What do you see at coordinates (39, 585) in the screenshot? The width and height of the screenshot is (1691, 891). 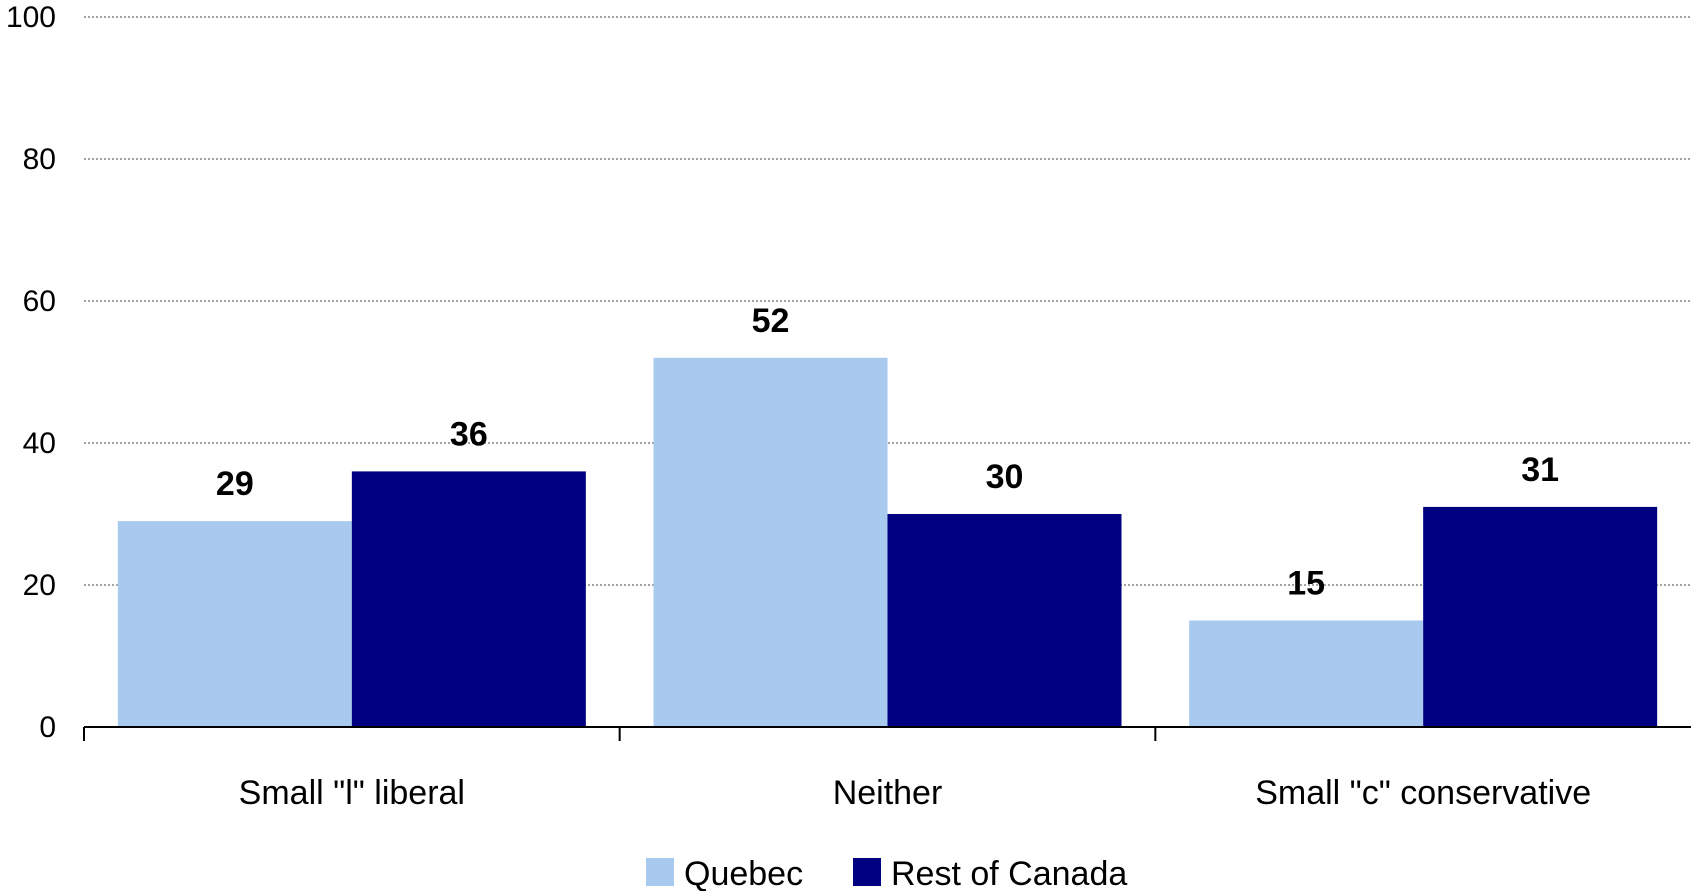 I see `y-tick-label: 20` at bounding box center [39, 585].